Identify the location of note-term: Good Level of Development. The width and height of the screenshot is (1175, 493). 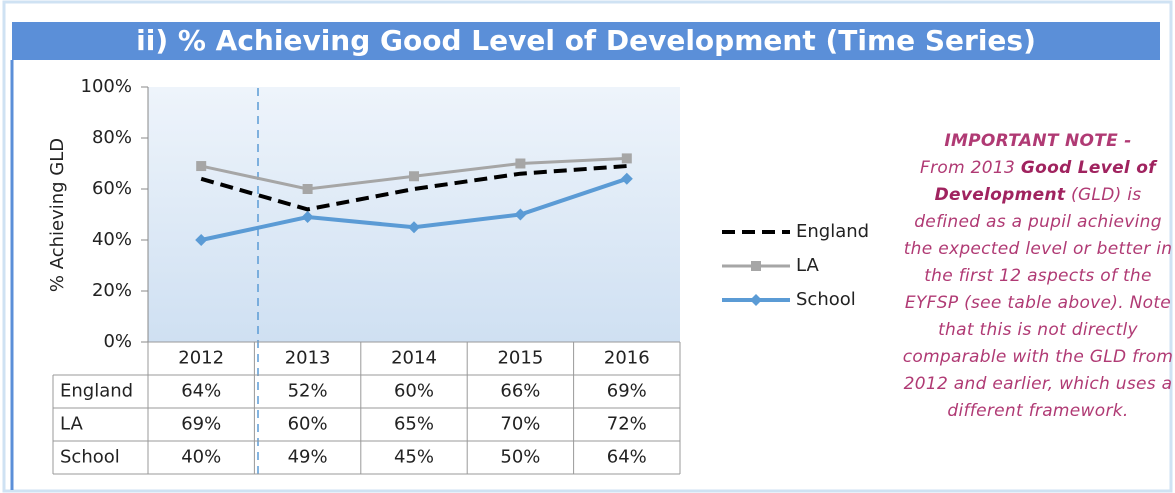
(1045, 181).